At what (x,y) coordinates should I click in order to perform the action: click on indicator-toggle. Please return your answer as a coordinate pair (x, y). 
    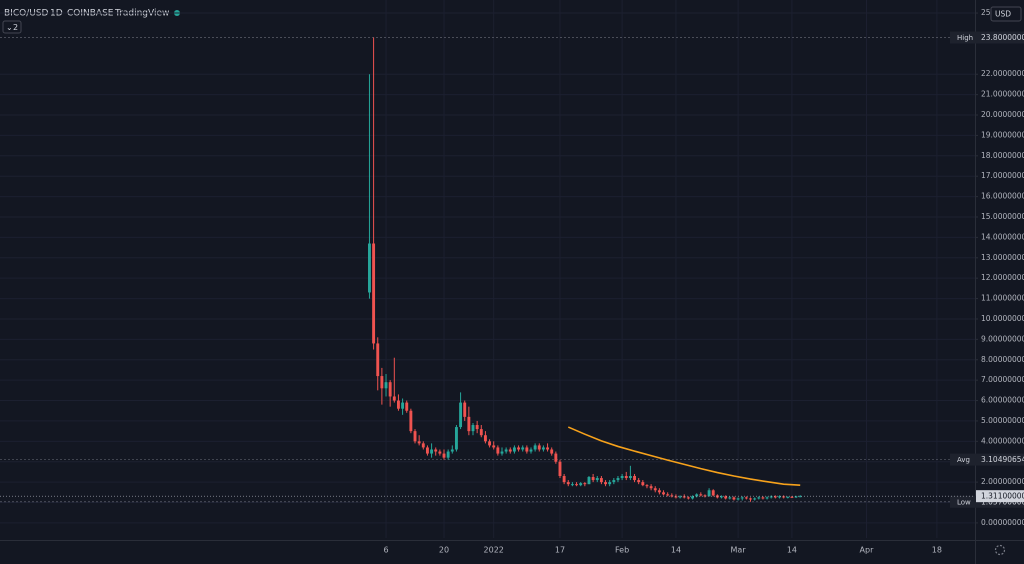
    Looking at the image, I should click on (12, 27).